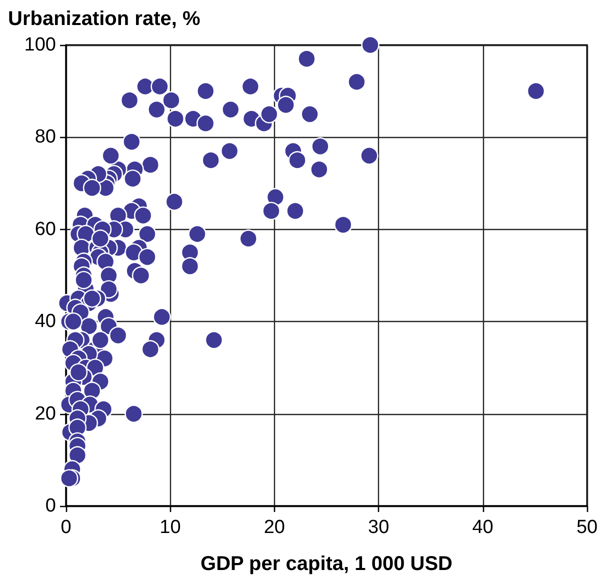 The height and width of the screenshot is (586, 605). What do you see at coordinates (45, 229) in the screenshot?
I see `y-tick-label: 60` at bounding box center [45, 229].